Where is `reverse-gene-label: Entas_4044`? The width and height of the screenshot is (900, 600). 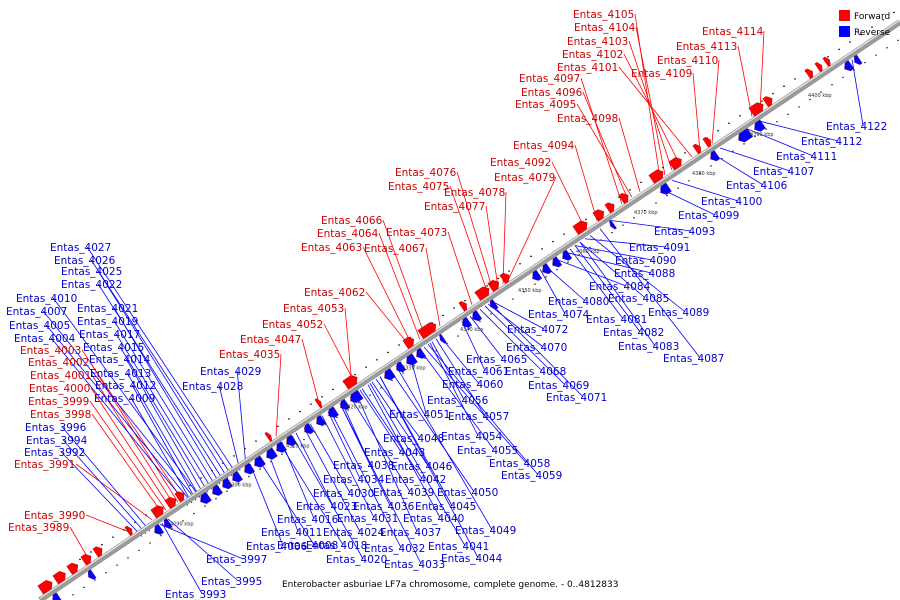
reverse-gene-label: Entas_4044 is located at coordinates (472, 559).